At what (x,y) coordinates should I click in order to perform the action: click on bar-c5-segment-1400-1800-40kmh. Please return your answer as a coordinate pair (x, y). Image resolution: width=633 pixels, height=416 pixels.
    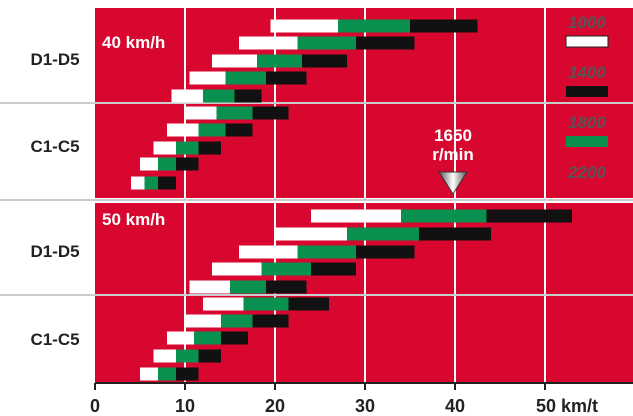
    Looking at the image, I should click on (234, 113).